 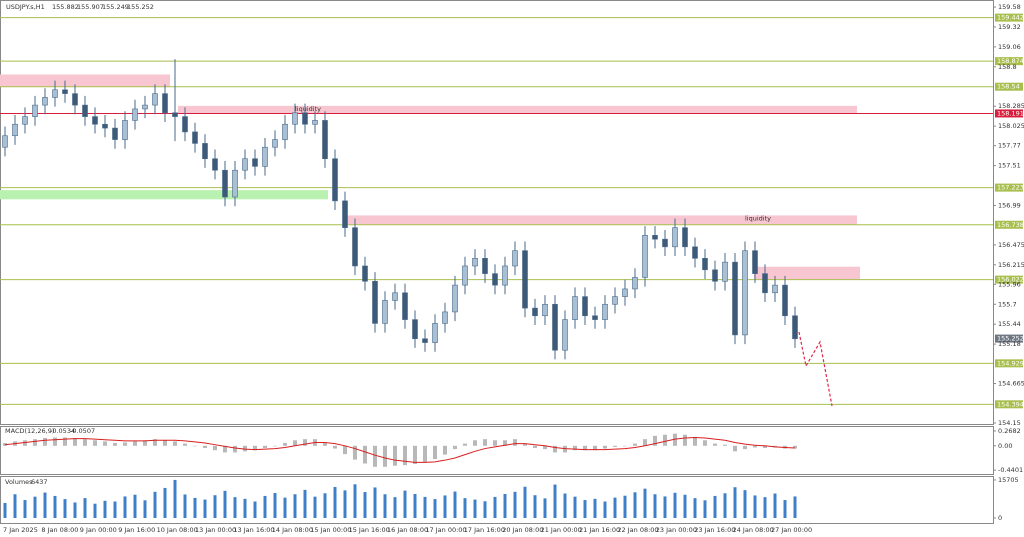 What do you see at coordinates (140, 7) in the screenshot?
I see `header-value: 155.252` at bounding box center [140, 7].